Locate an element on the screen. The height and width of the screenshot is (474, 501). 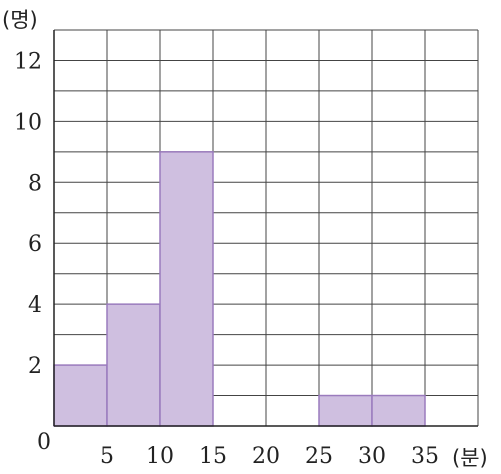
y-unit-label: (명) is located at coordinates (20, 20).